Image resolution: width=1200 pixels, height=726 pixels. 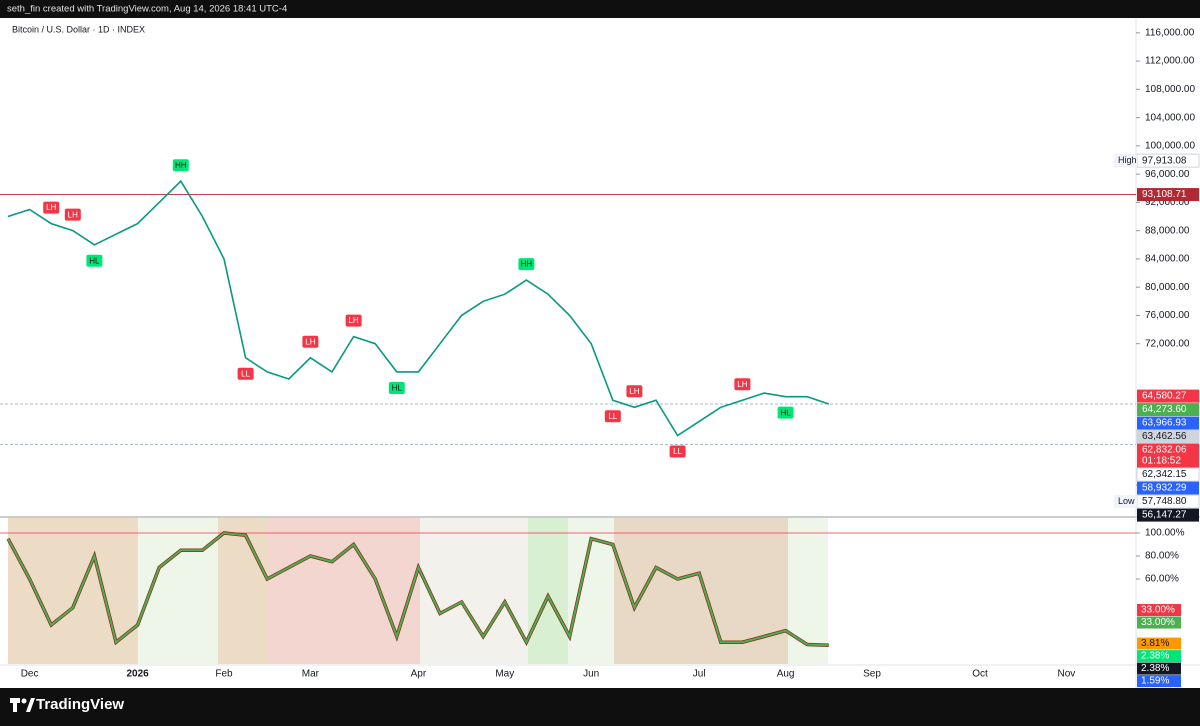 I want to click on price-tag-label: 63,966.93, so click(x=1164, y=423).